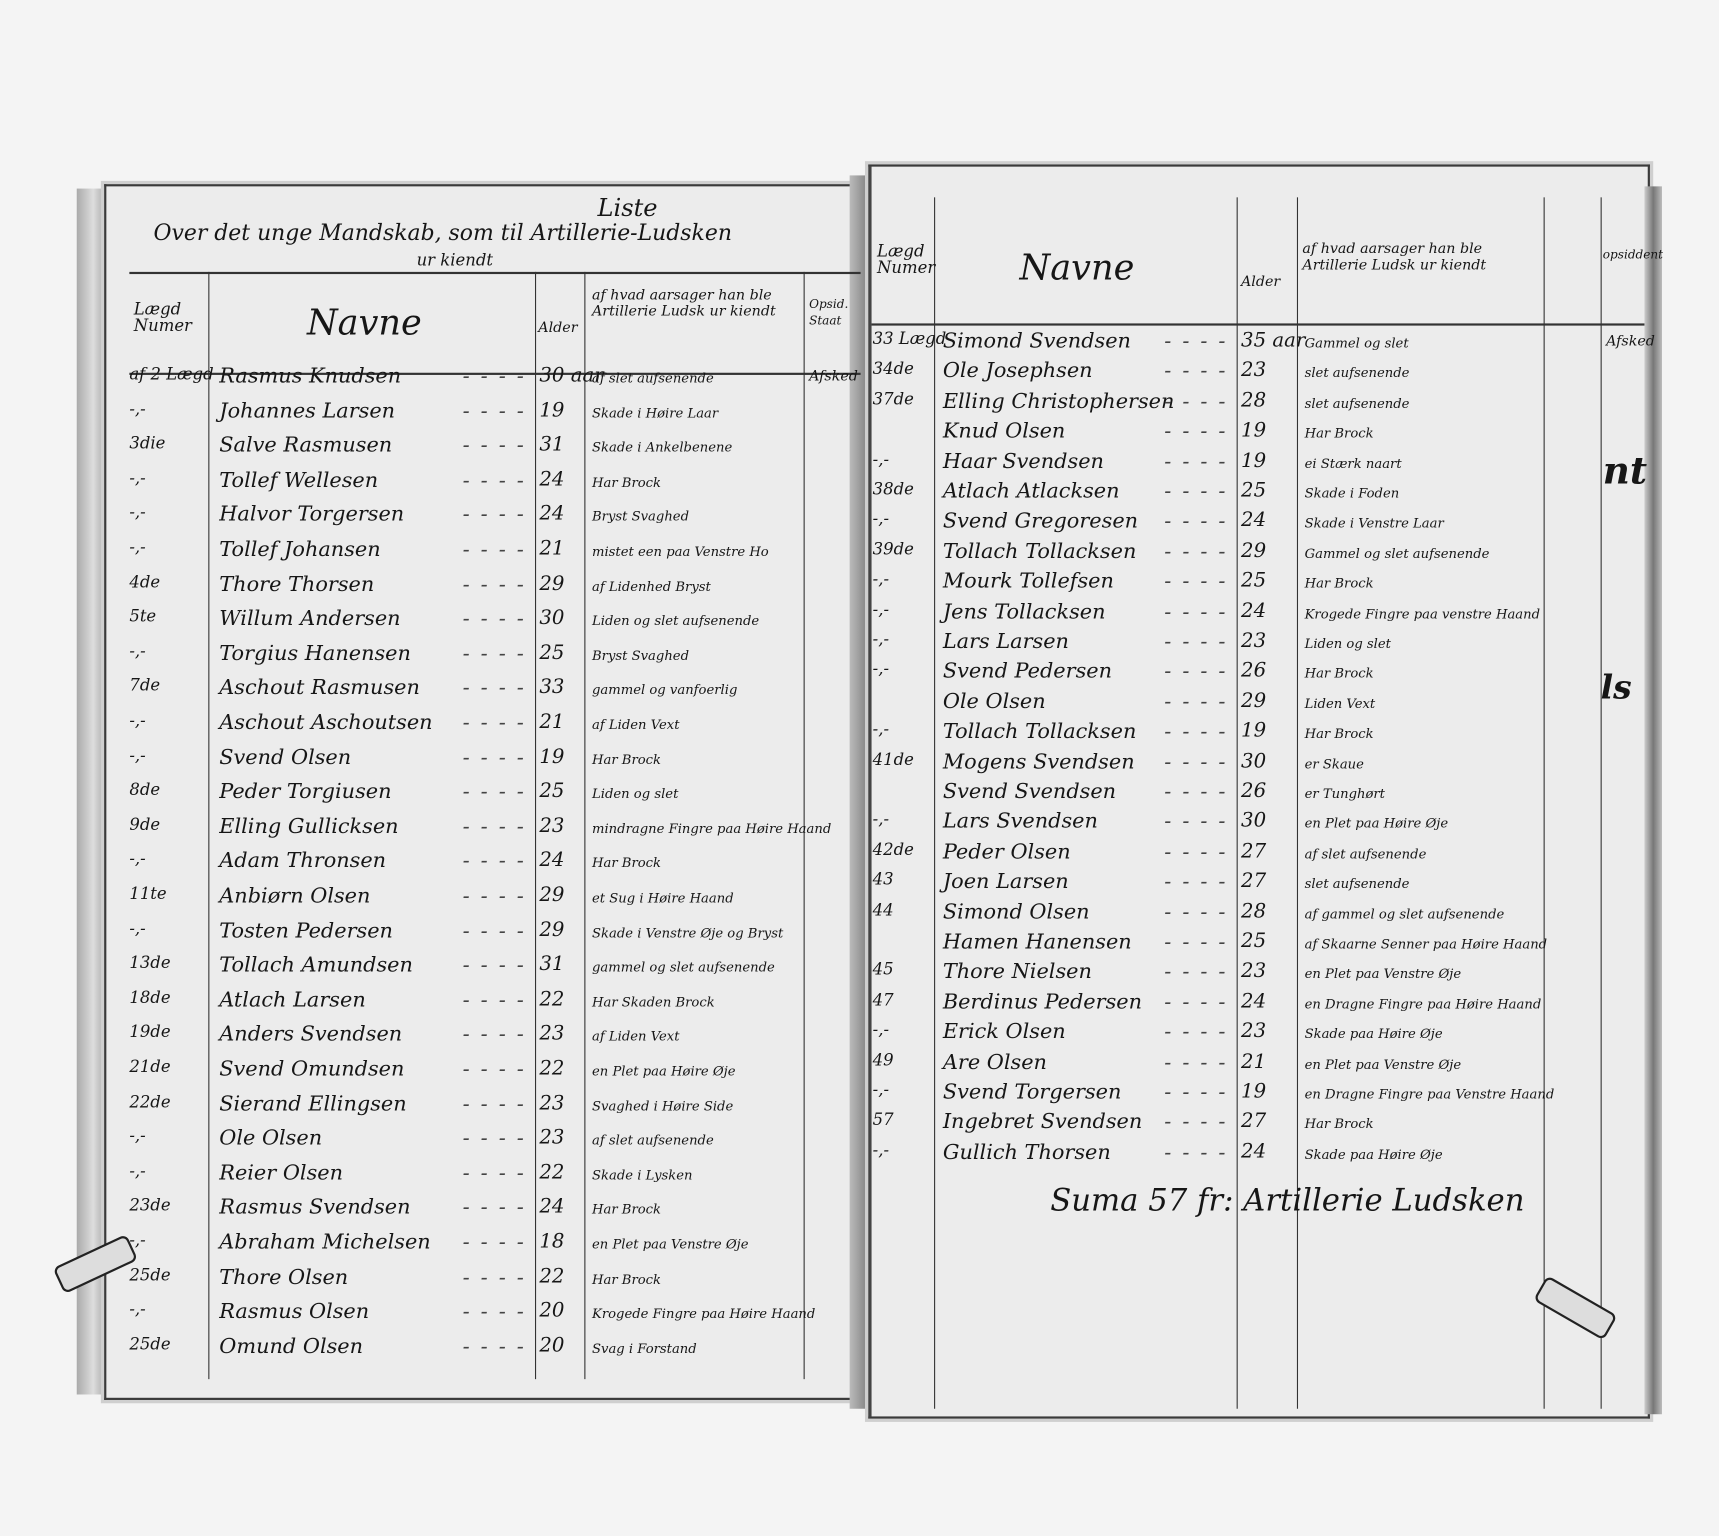 This screenshot has height=1536, width=1719. I want to click on person-name: Elling Christophersen, so click(1058, 401).